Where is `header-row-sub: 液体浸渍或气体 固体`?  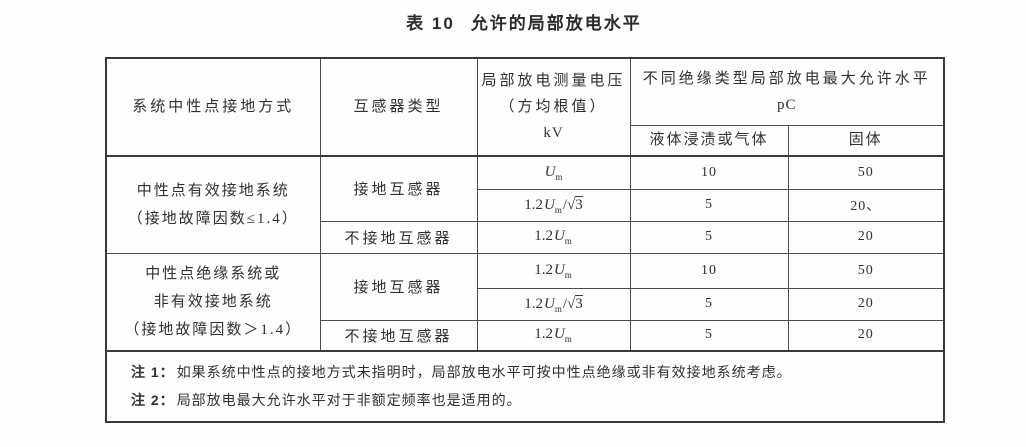 header-row-sub: 液体浸渍或气体 固体 is located at coordinates (525, 140).